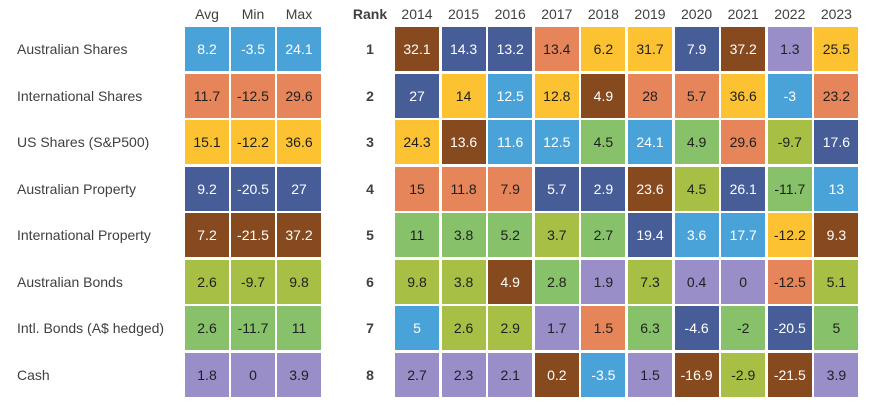 The width and height of the screenshot is (871, 407). Describe the element at coordinates (464, 14) in the screenshot. I see `year-header: 2015` at that location.